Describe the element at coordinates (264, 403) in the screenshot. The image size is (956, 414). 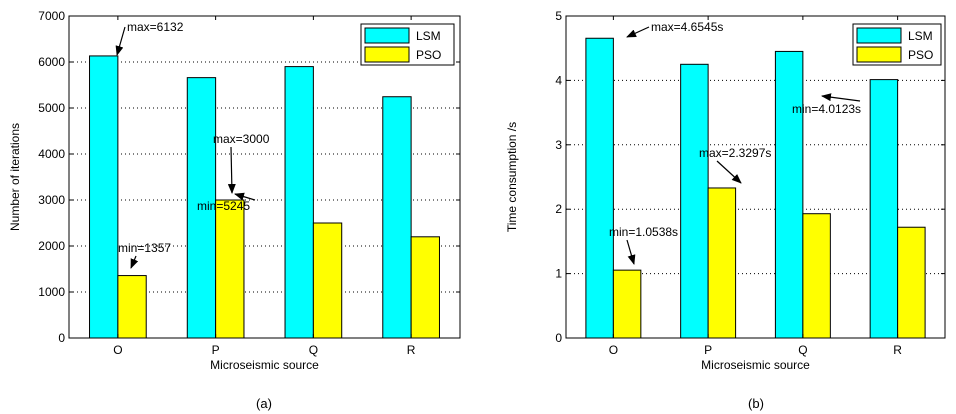
I see `panel-caption: (a)` at that location.